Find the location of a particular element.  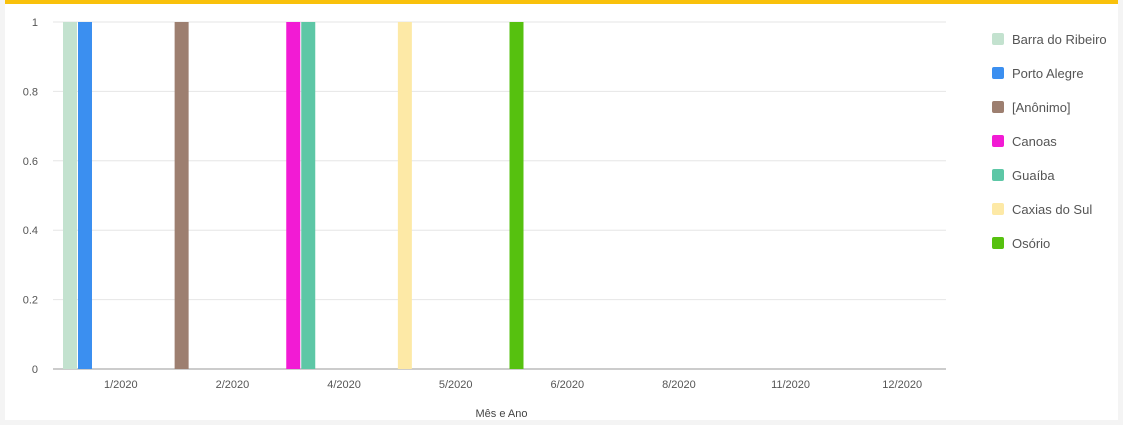

legend-item: Porto Alegre is located at coordinates (1049, 73).